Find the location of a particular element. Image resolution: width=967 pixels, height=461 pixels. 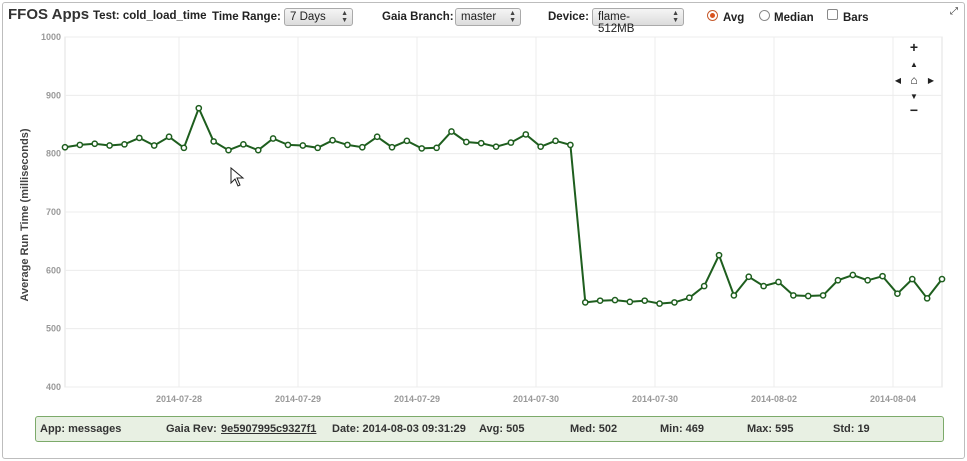

y-axis: 400 500 600 700 800 900 1000 is located at coordinates (51, 212).